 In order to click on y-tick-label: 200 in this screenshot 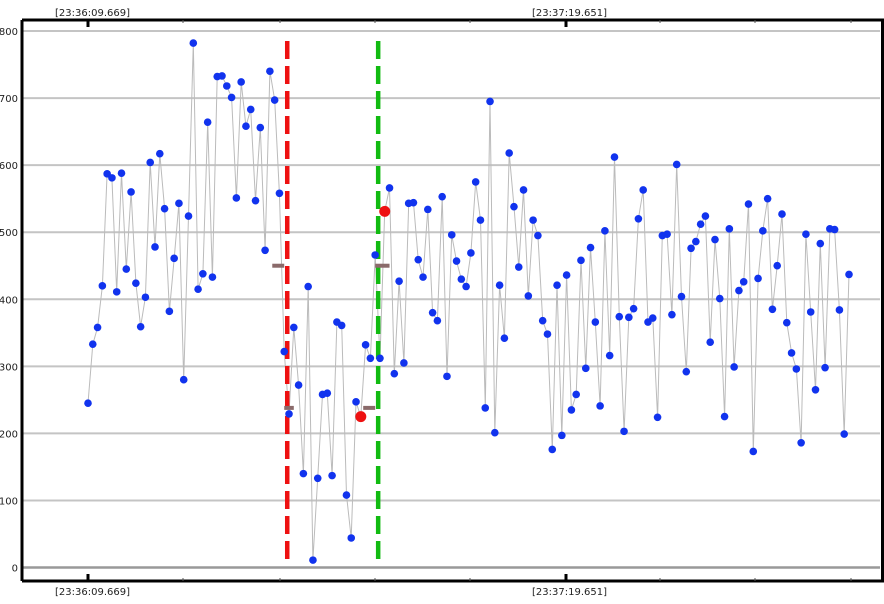, I will do `click(9, 434)`.